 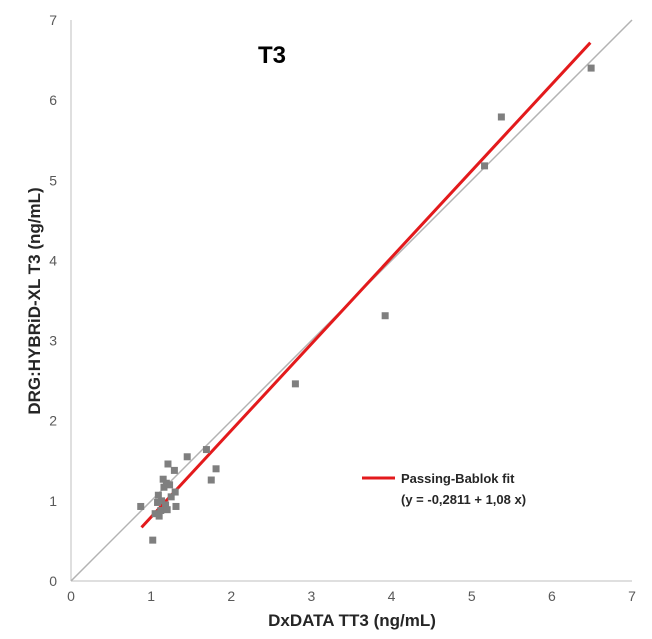 I want to click on x-tick-label: 2, so click(x=231, y=596).